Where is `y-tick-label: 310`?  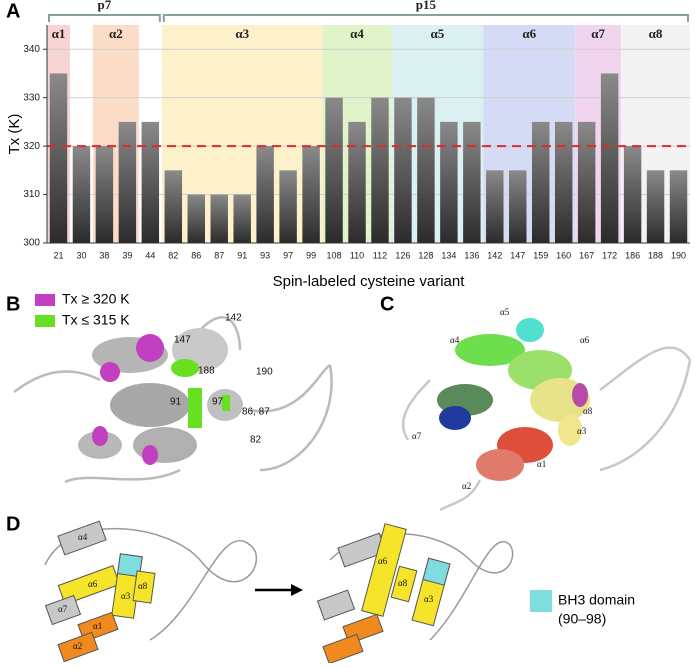 y-tick-label: 310 is located at coordinates (31, 194).